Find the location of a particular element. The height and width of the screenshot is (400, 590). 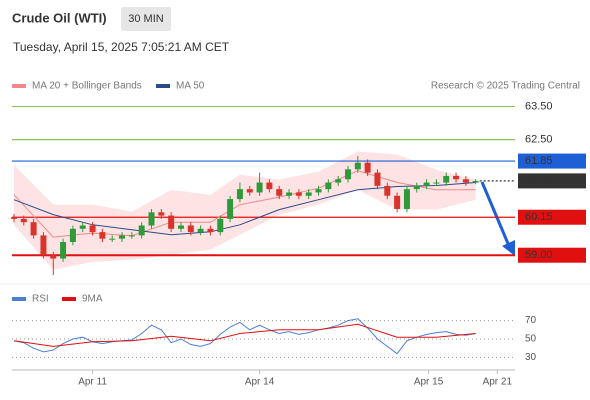

level-label: 60.15 is located at coordinates (539, 217).